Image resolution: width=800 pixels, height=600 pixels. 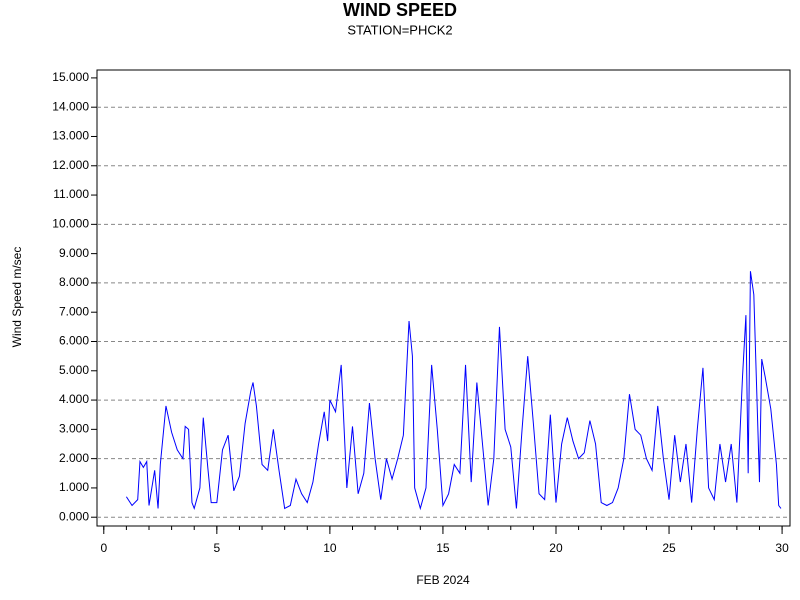 I want to click on x-tick-label: 10, so click(x=330, y=548).